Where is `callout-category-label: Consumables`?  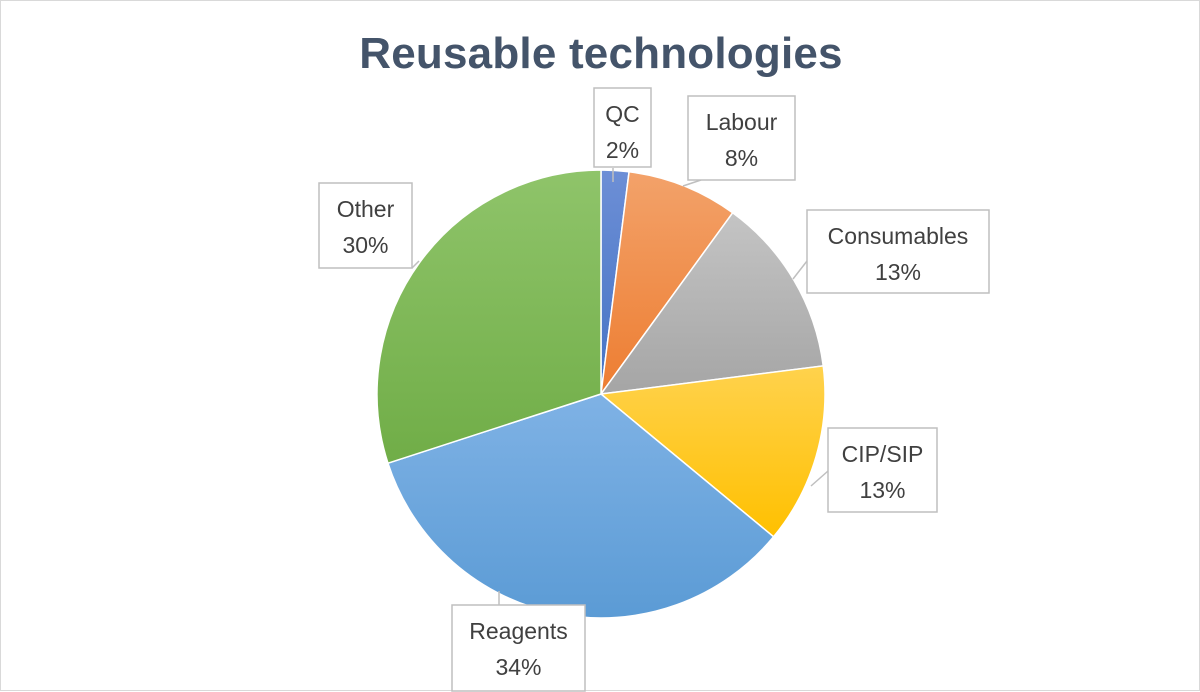
callout-category-label: Consumables is located at coordinates (898, 236).